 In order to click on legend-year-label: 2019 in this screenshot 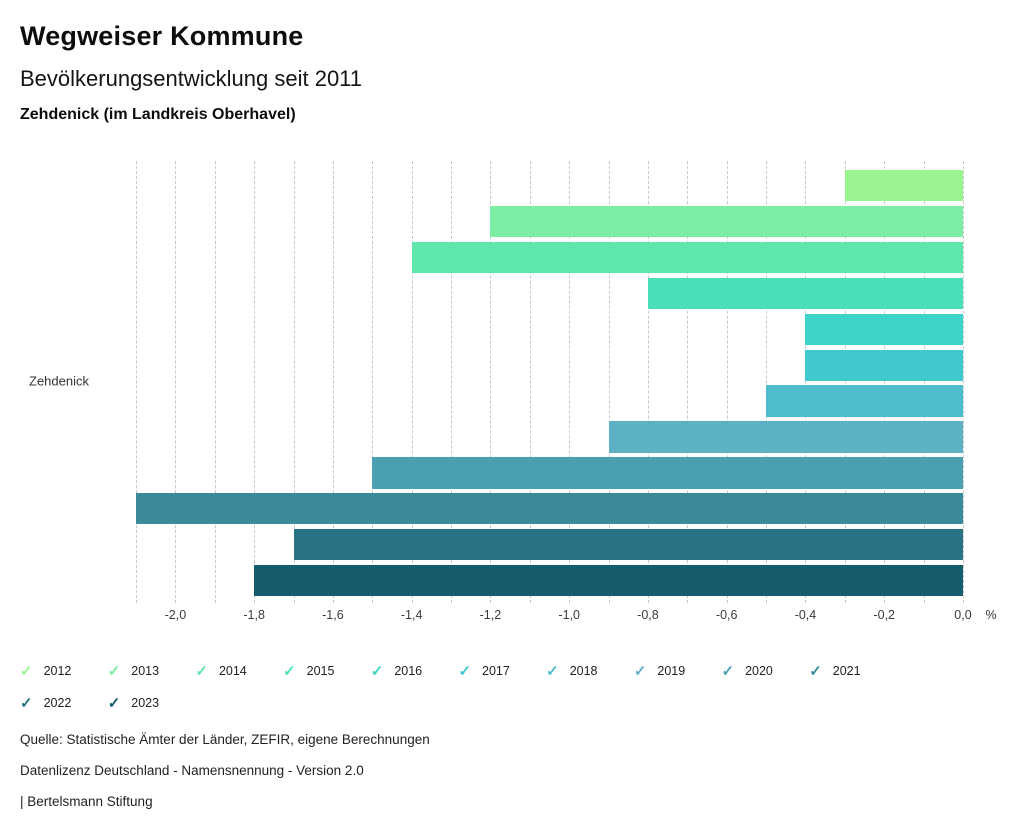, I will do `click(671, 671)`.